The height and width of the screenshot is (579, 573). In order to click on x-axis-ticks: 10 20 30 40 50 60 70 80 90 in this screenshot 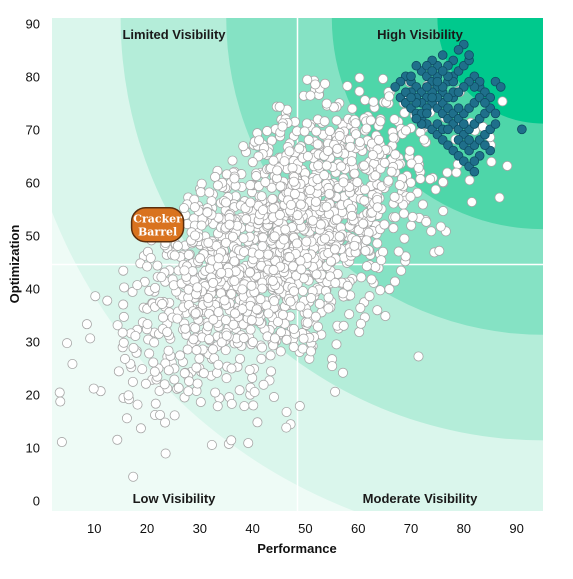, I will do `click(305, 528)`.